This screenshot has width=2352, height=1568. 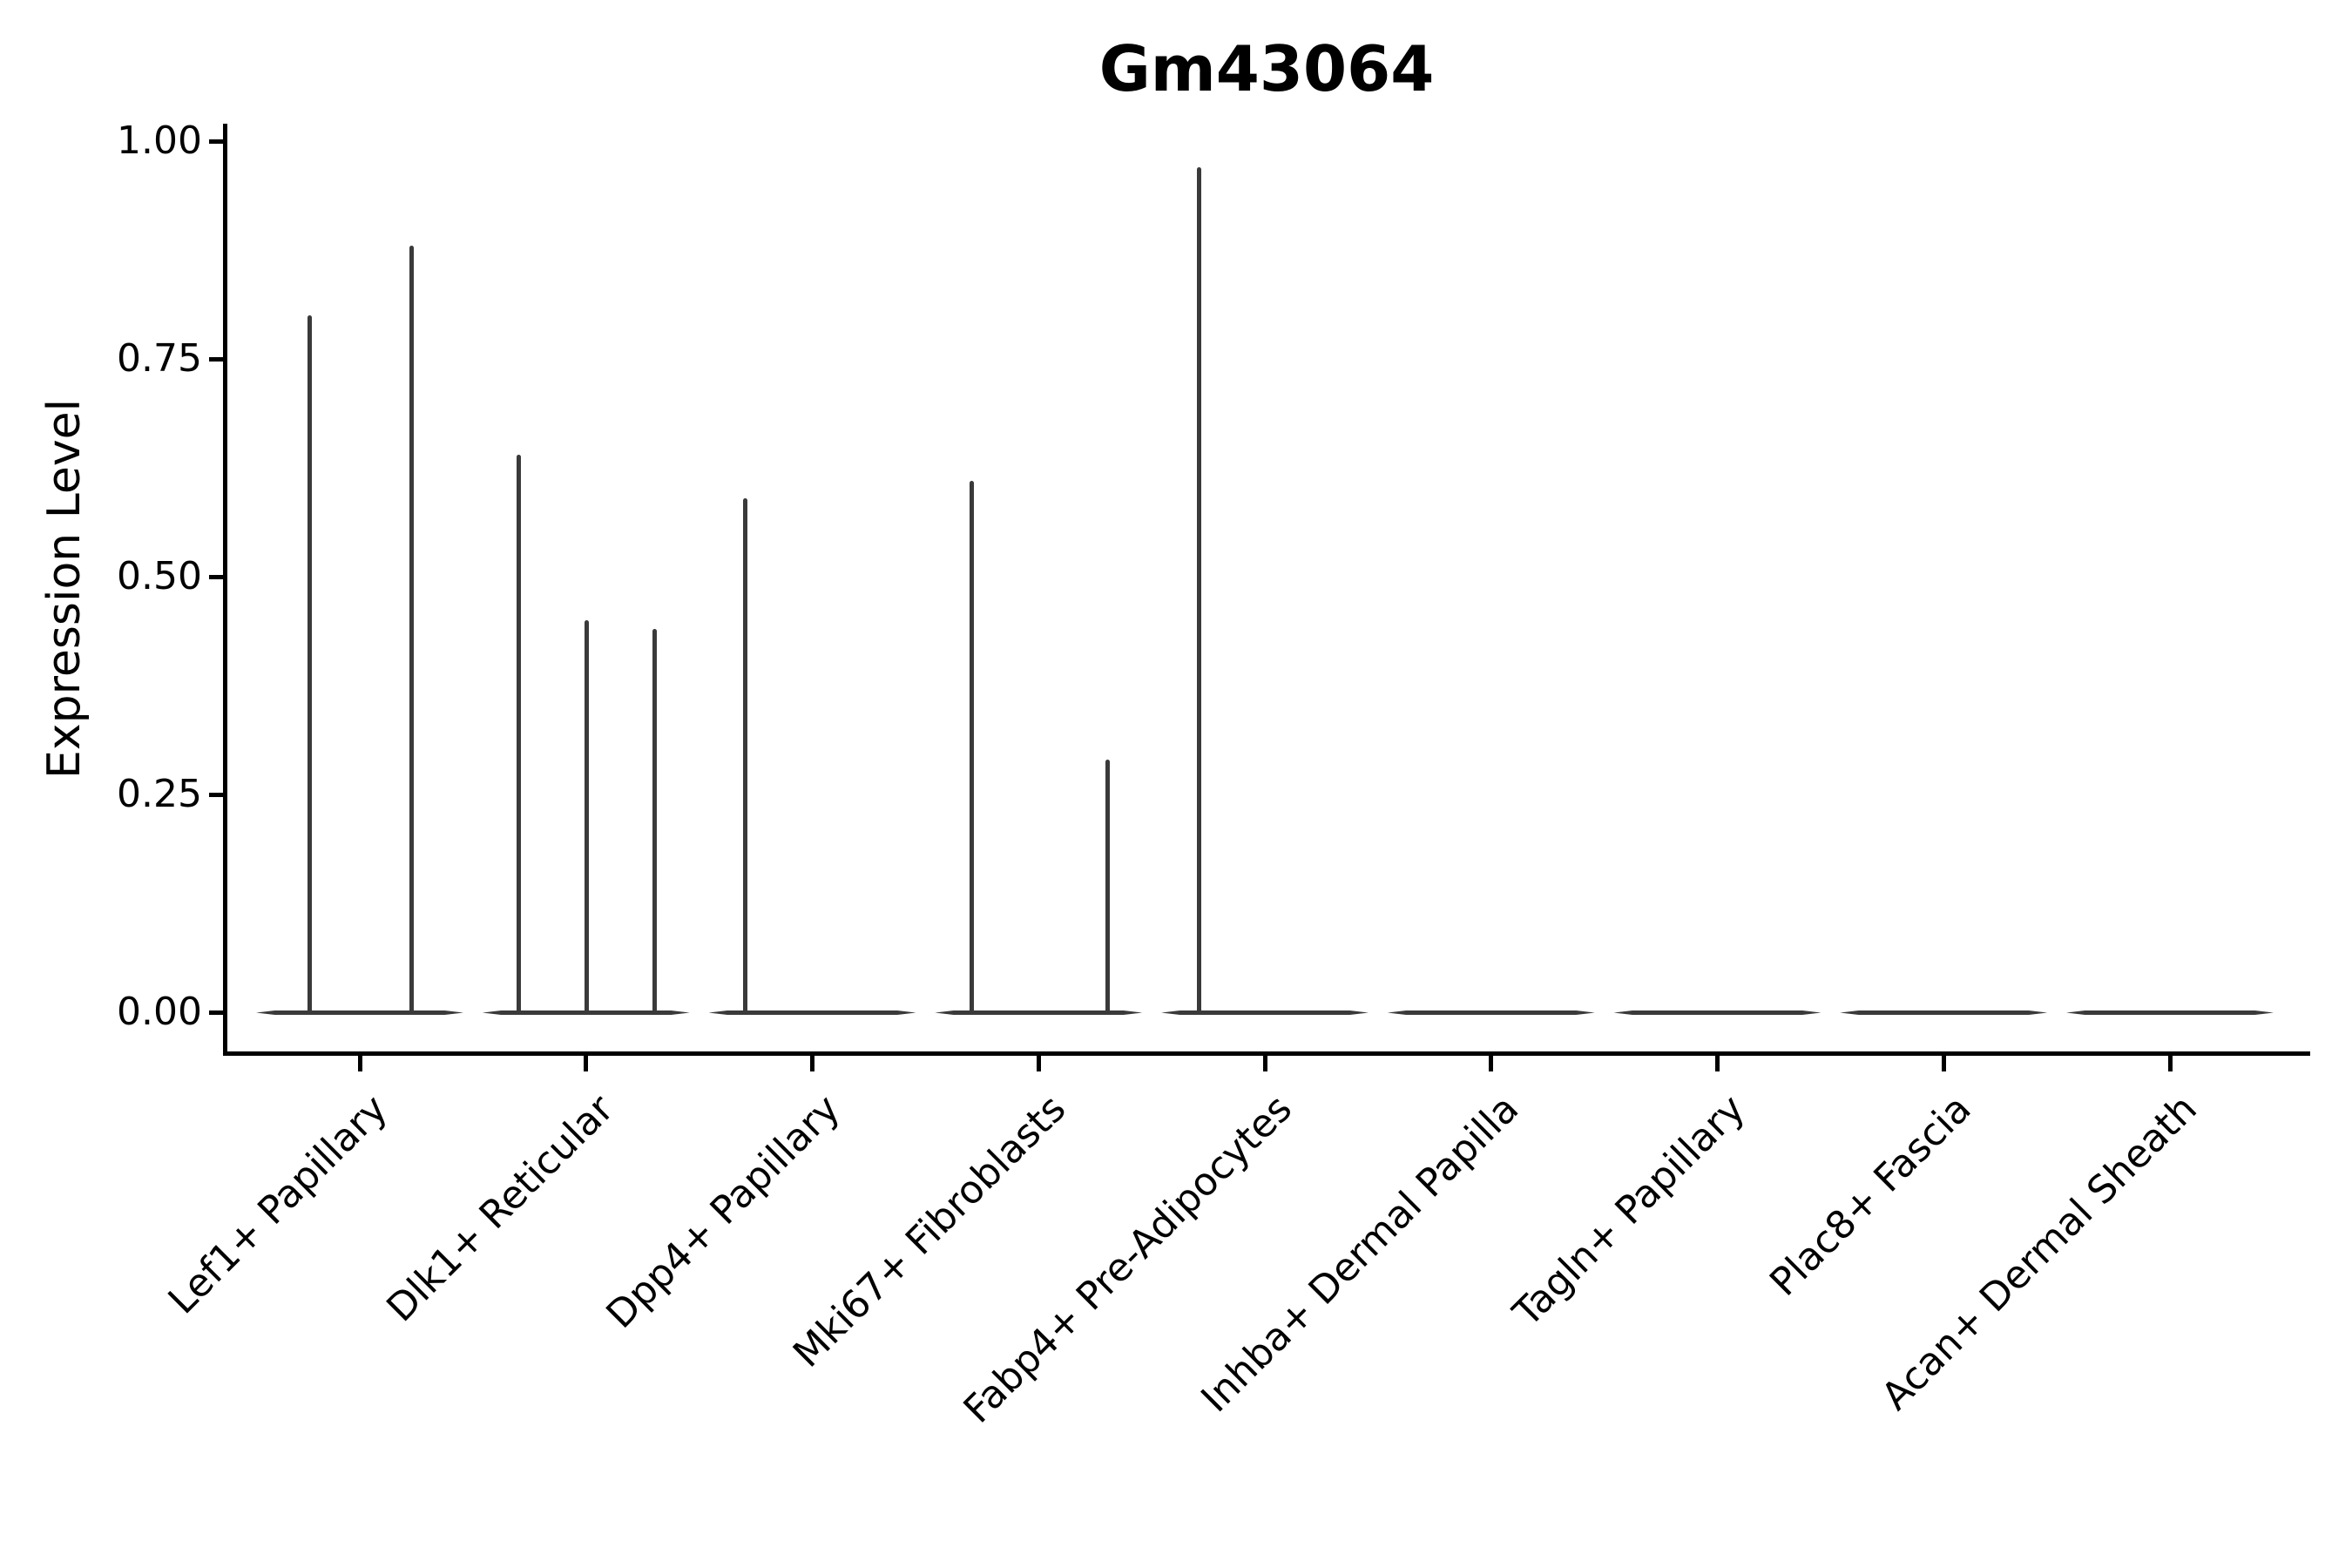 What do you see at coordinates (1870, 1195) in the screenshot?
I see `x-tick-label: Plac8+ Fascia` at bounding box center [1870, 1195].